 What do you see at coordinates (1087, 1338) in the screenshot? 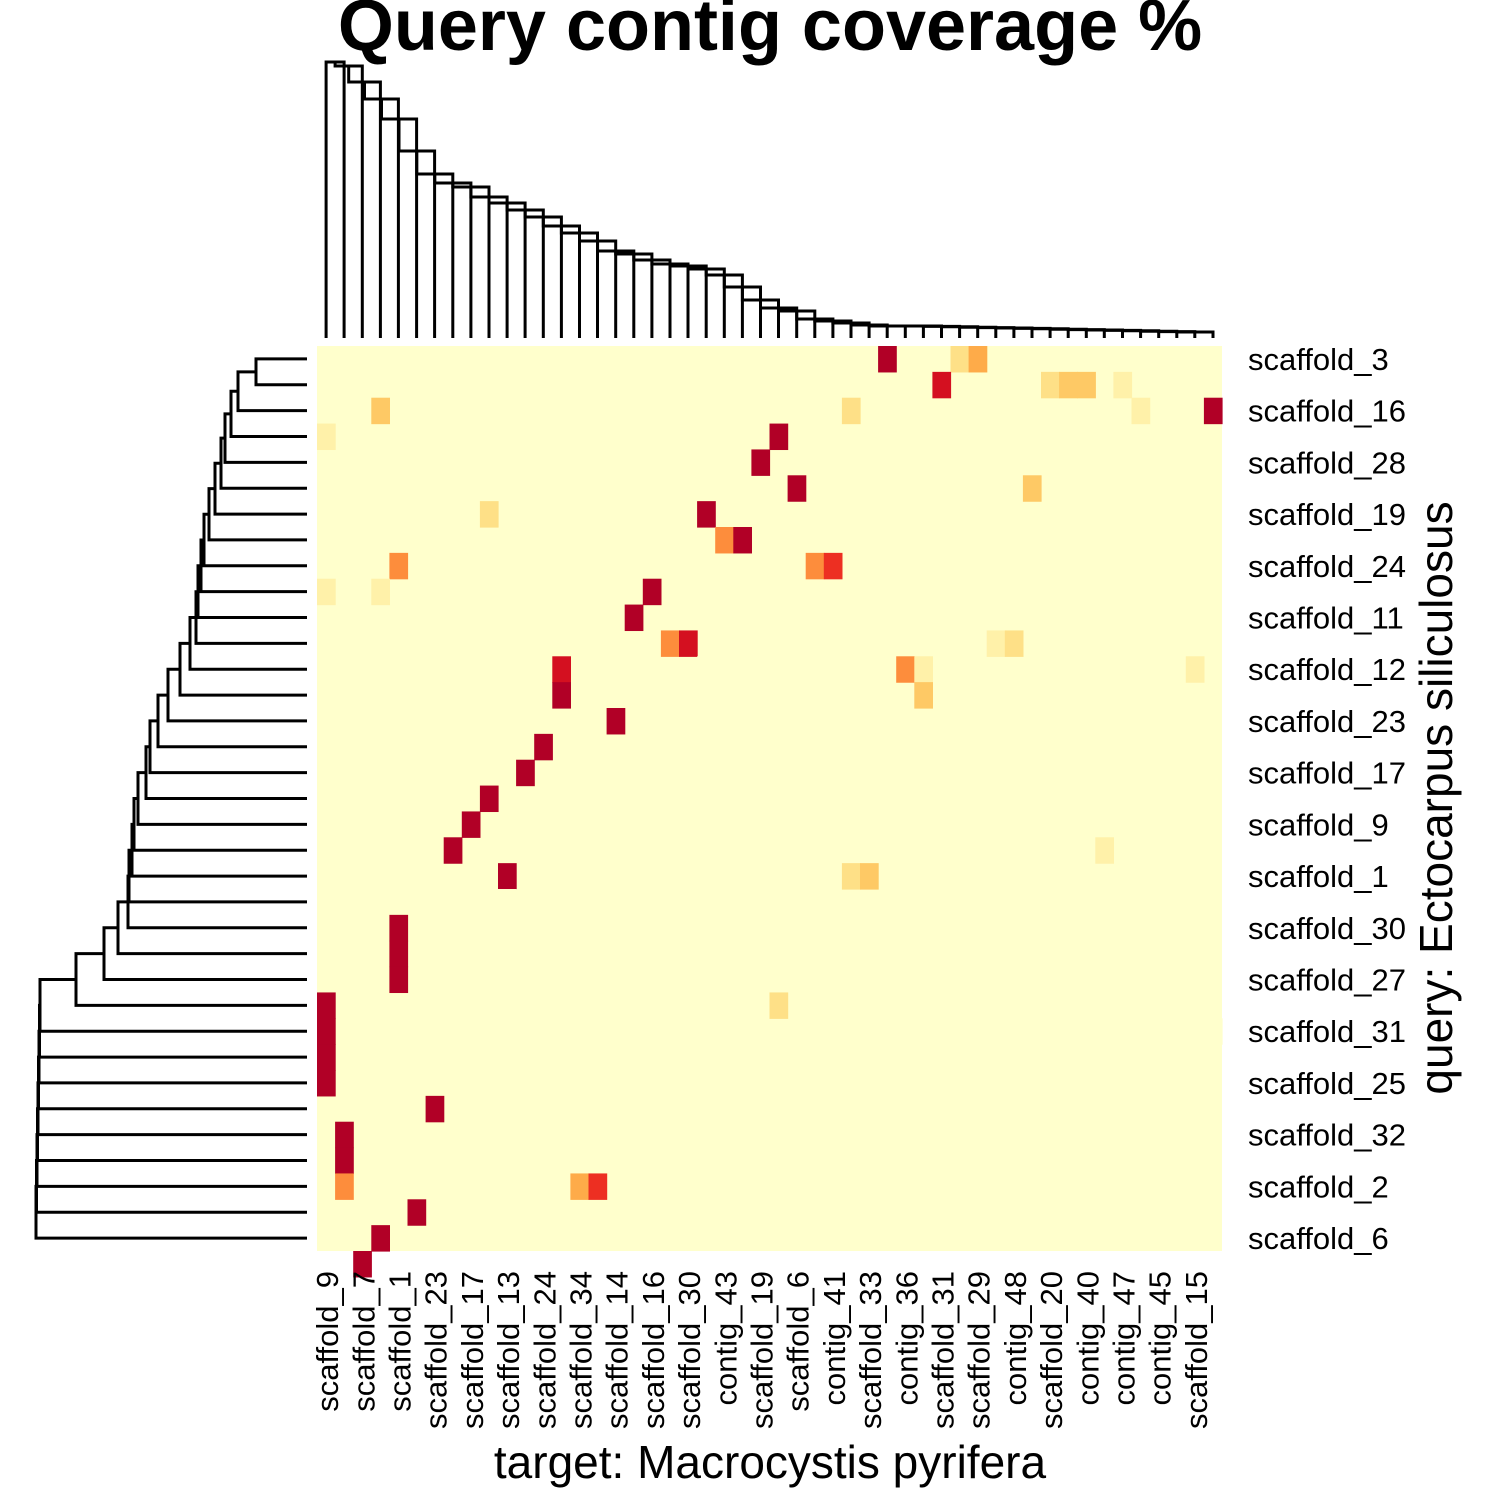
I see `x-tick-label-21: contig_40` at bounding box center [1087, 1338].